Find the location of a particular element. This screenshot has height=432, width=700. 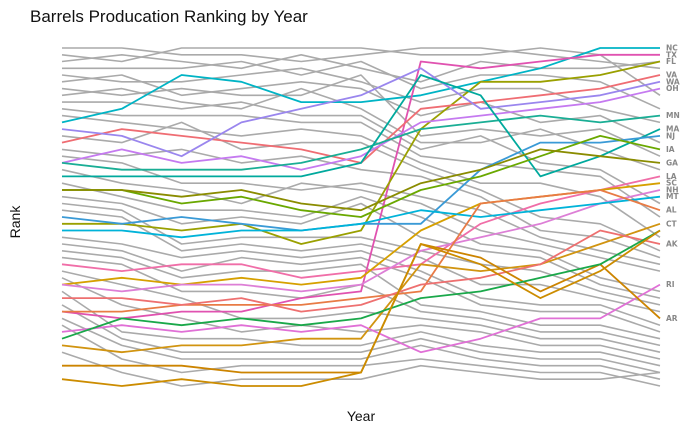

series-line-mt is located at coordinates (361, 217).